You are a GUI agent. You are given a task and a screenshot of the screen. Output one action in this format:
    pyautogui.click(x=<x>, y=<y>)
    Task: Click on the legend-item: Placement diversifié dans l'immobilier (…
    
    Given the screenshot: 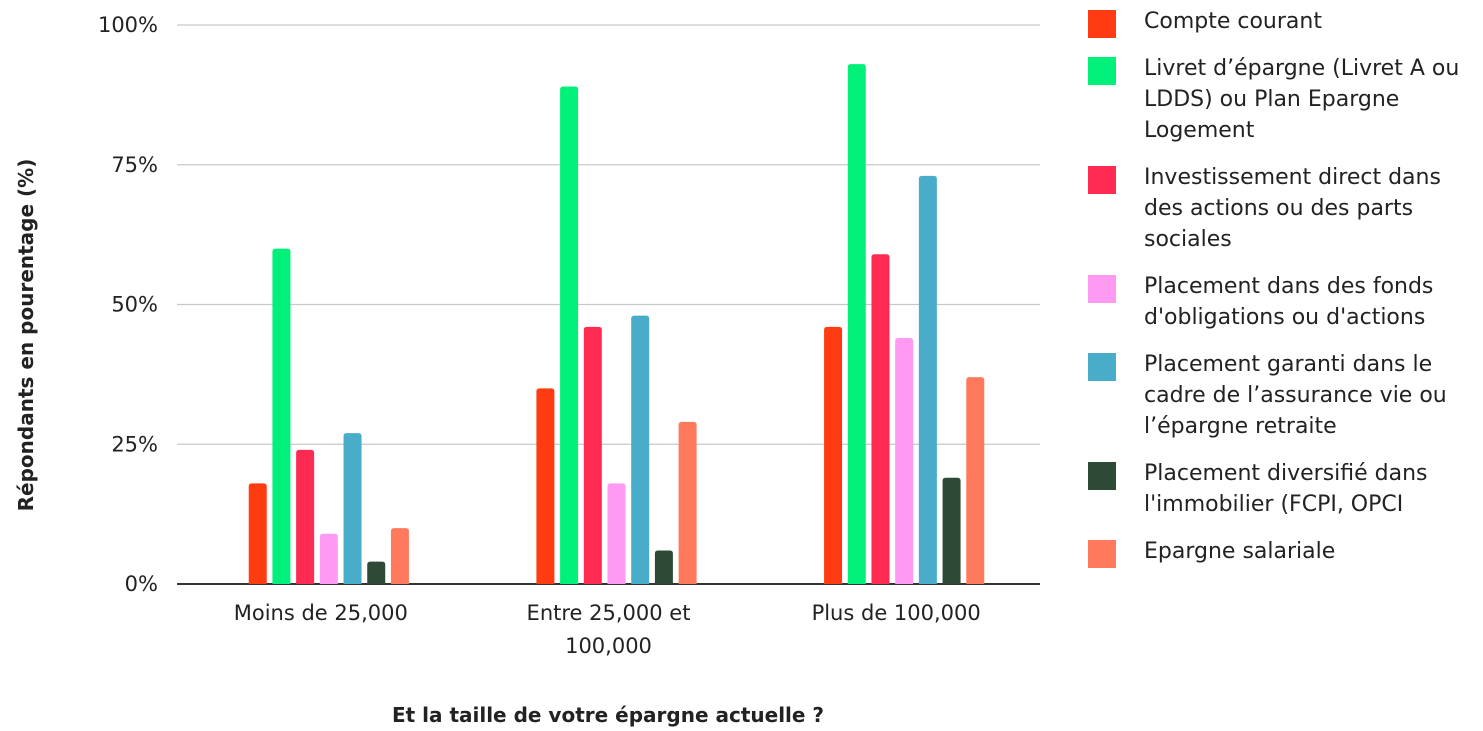 What is the action you would take?
    pyautogui.click(x=1283, y=489)
    